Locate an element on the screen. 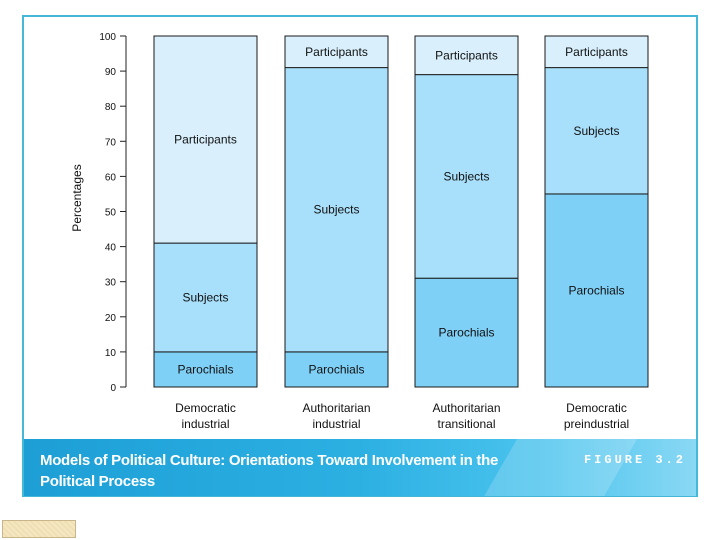 The image size is (720, 540). y-tick-label: 100 is located at coordinates (107, 37).